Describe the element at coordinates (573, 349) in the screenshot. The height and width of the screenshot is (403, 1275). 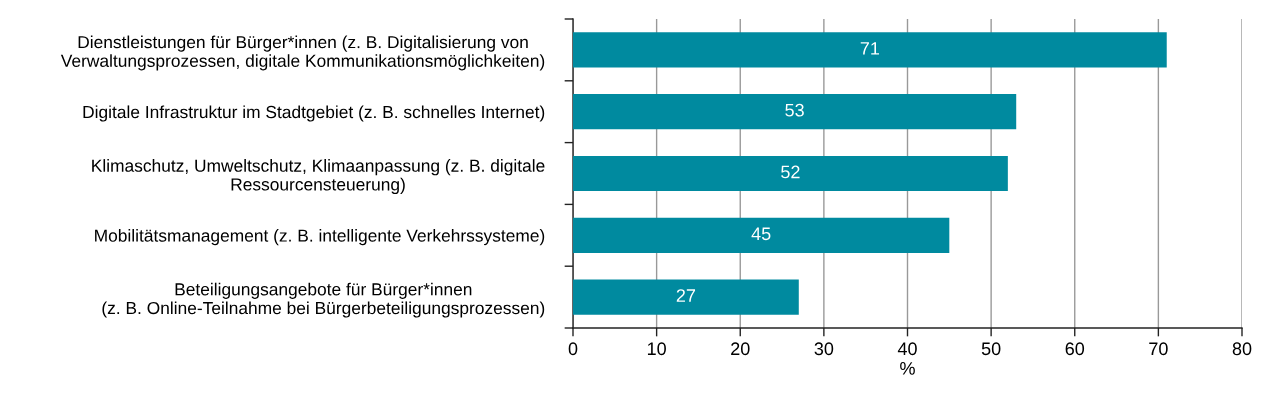
I see `x-tick-label: 0` at that location.